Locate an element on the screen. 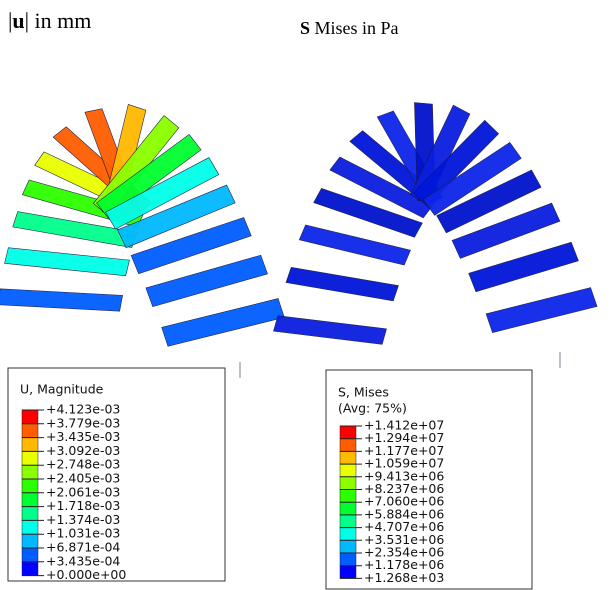 This screenshot has height=590, width=612. legend-box is located at coordinates (116, 474).